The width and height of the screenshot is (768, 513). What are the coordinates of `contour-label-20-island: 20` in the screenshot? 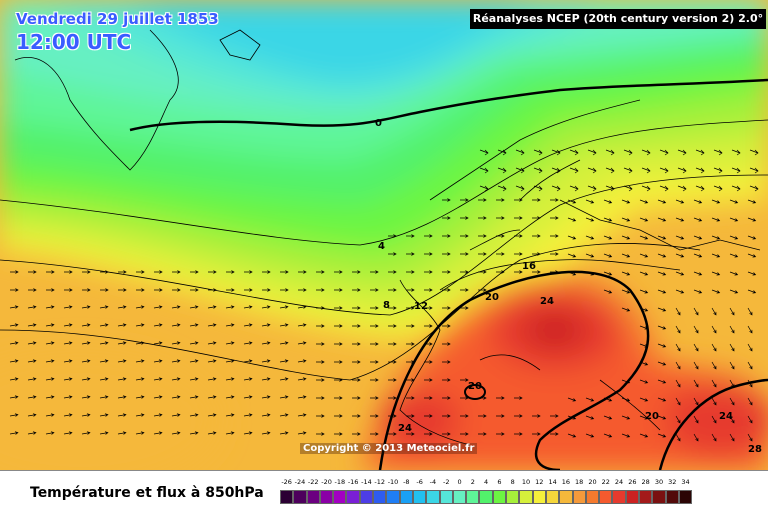 It's located at (475, 386).